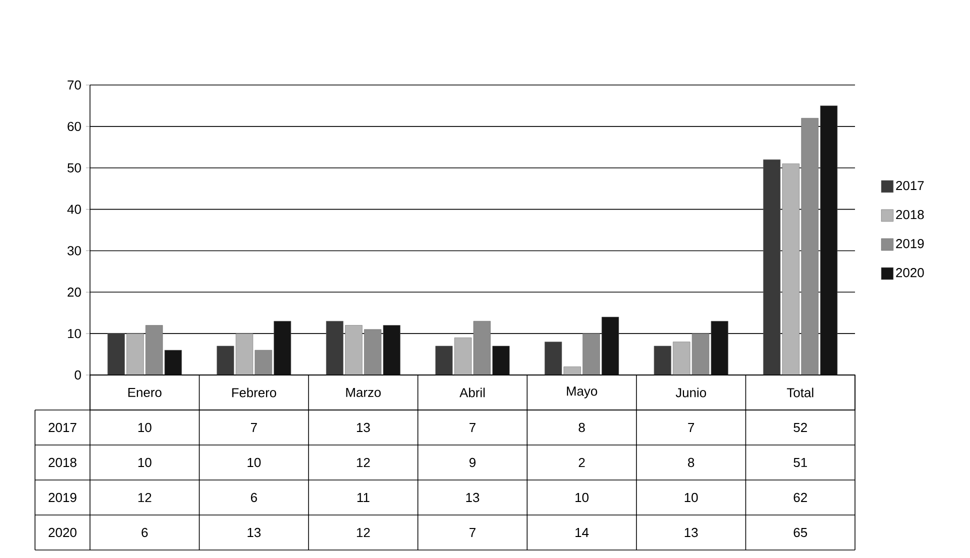 The image size is (970, 558). I want to click on x-tick-label: Febrero, so click(254, 393).